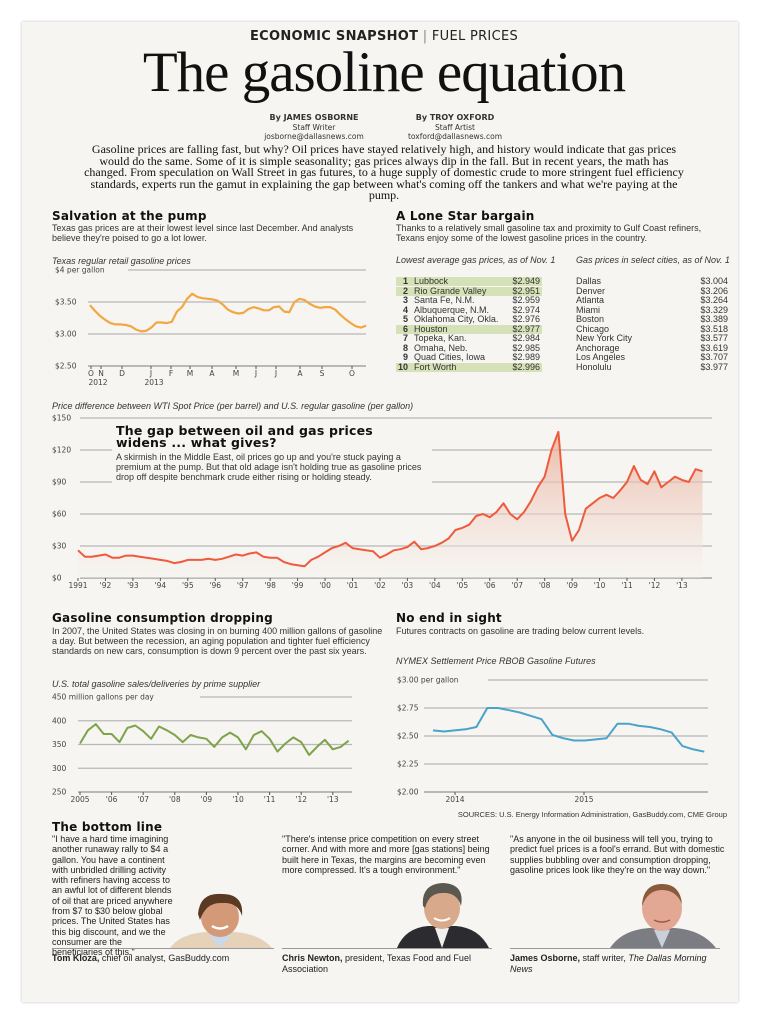 This screenshot has height=1024, width=768. Describe the element at coordinates (590, 319) in the screenshot. I see `city: Boston` at that location.